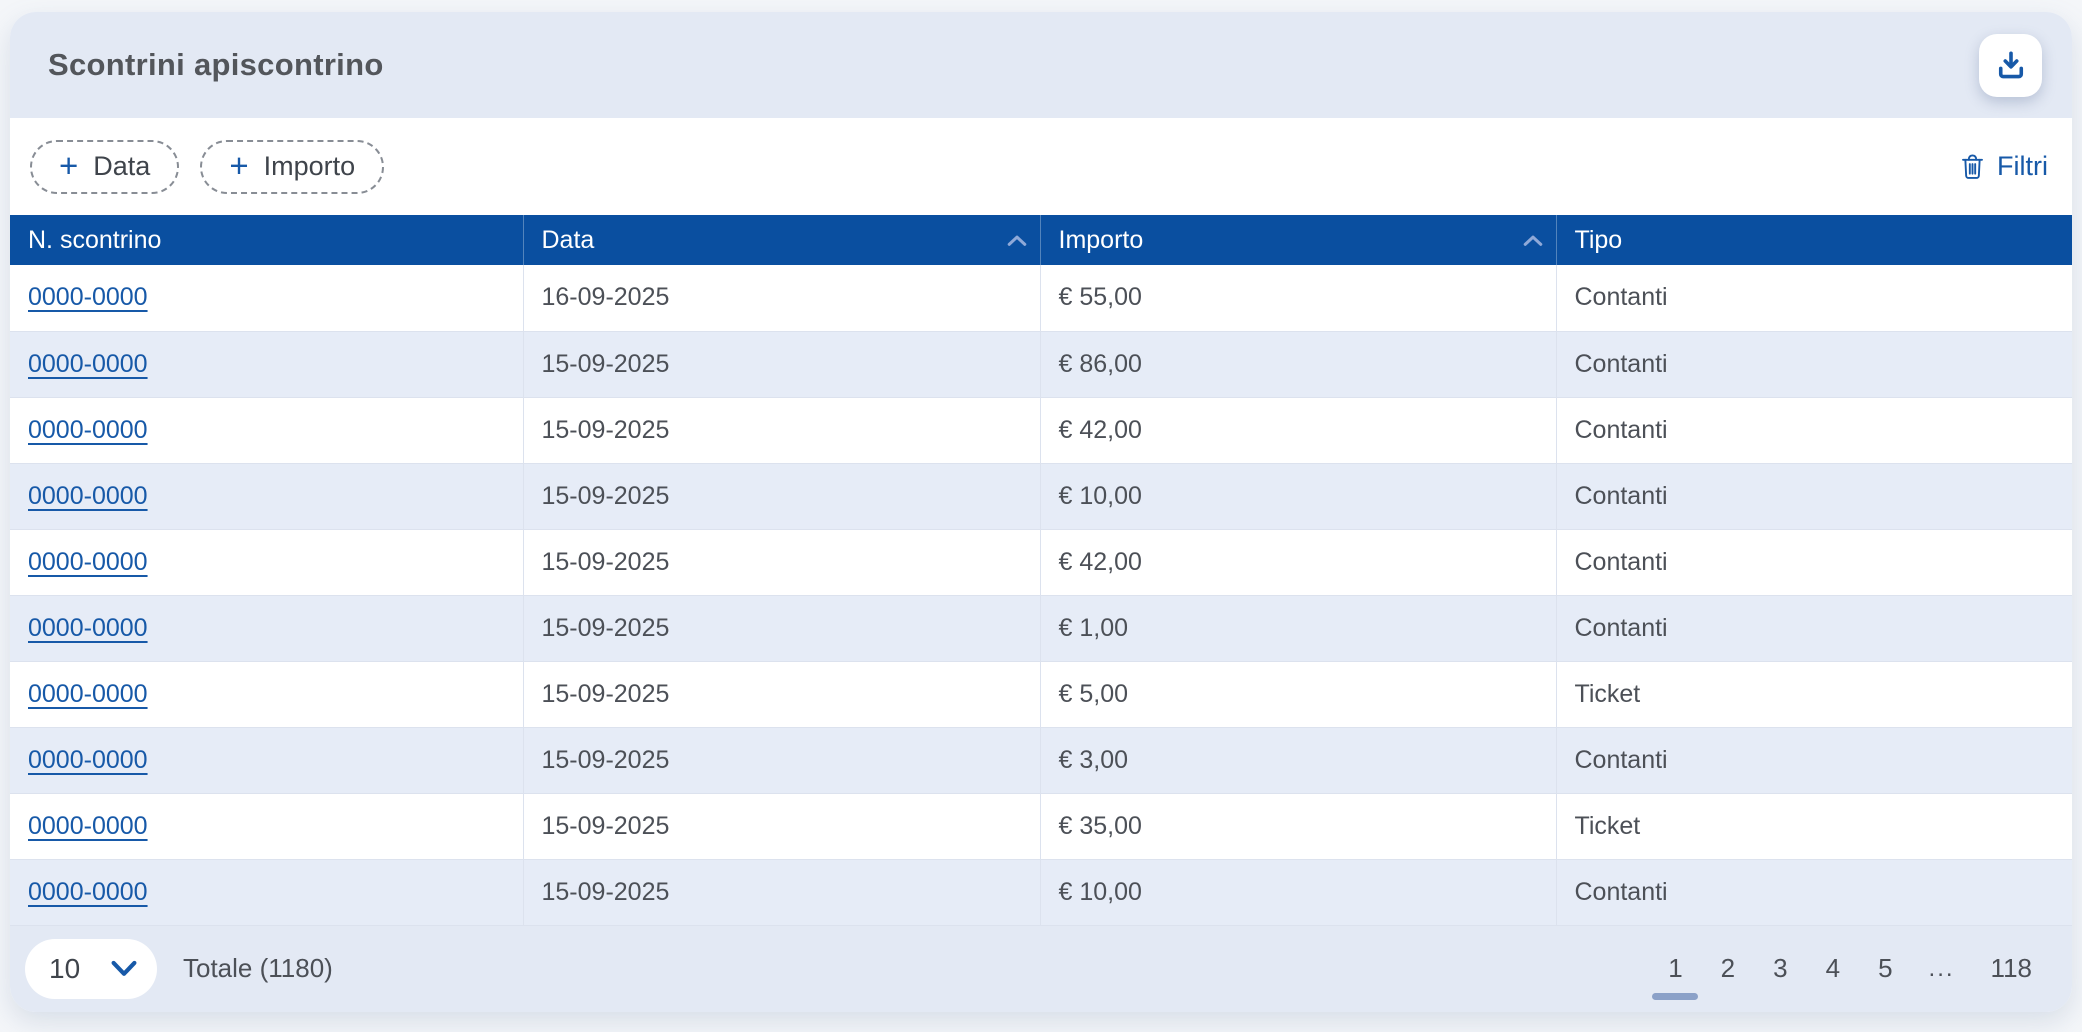 This screenshot has height=1032, width=2082. Describe the element at coordinates (782, 240) in the screenshot. I see `column-header-data: Data` at that location.